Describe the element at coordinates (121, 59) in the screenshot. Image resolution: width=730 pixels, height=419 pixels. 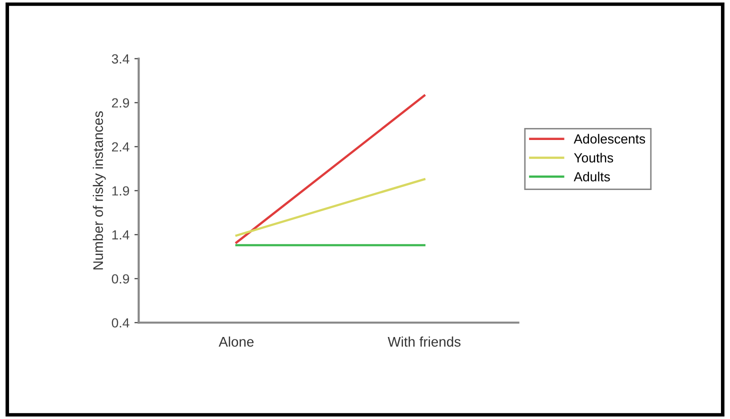
I see `y-tick-label: 3.4` at that location.